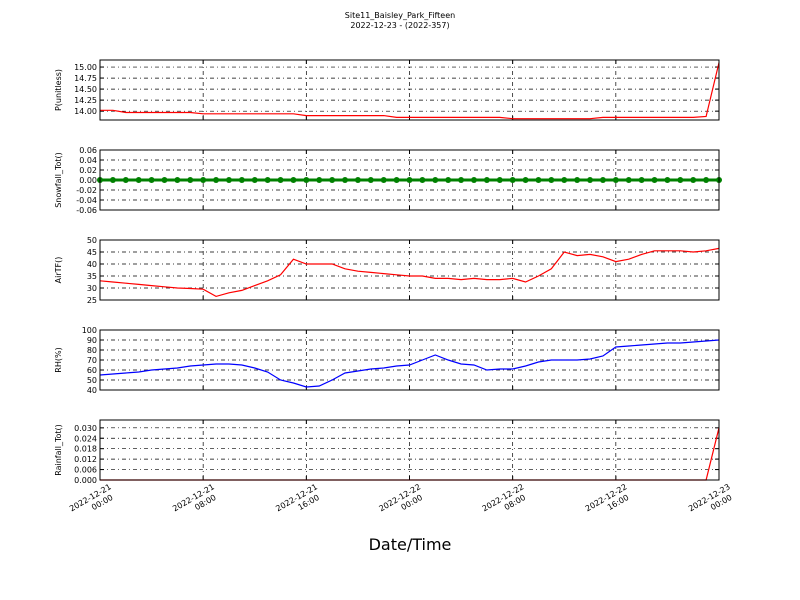  What do you see at coordinates (85, 459) in the screenshot?
I see `y-tick-label: 0.012` at bounding box center [85, 459].